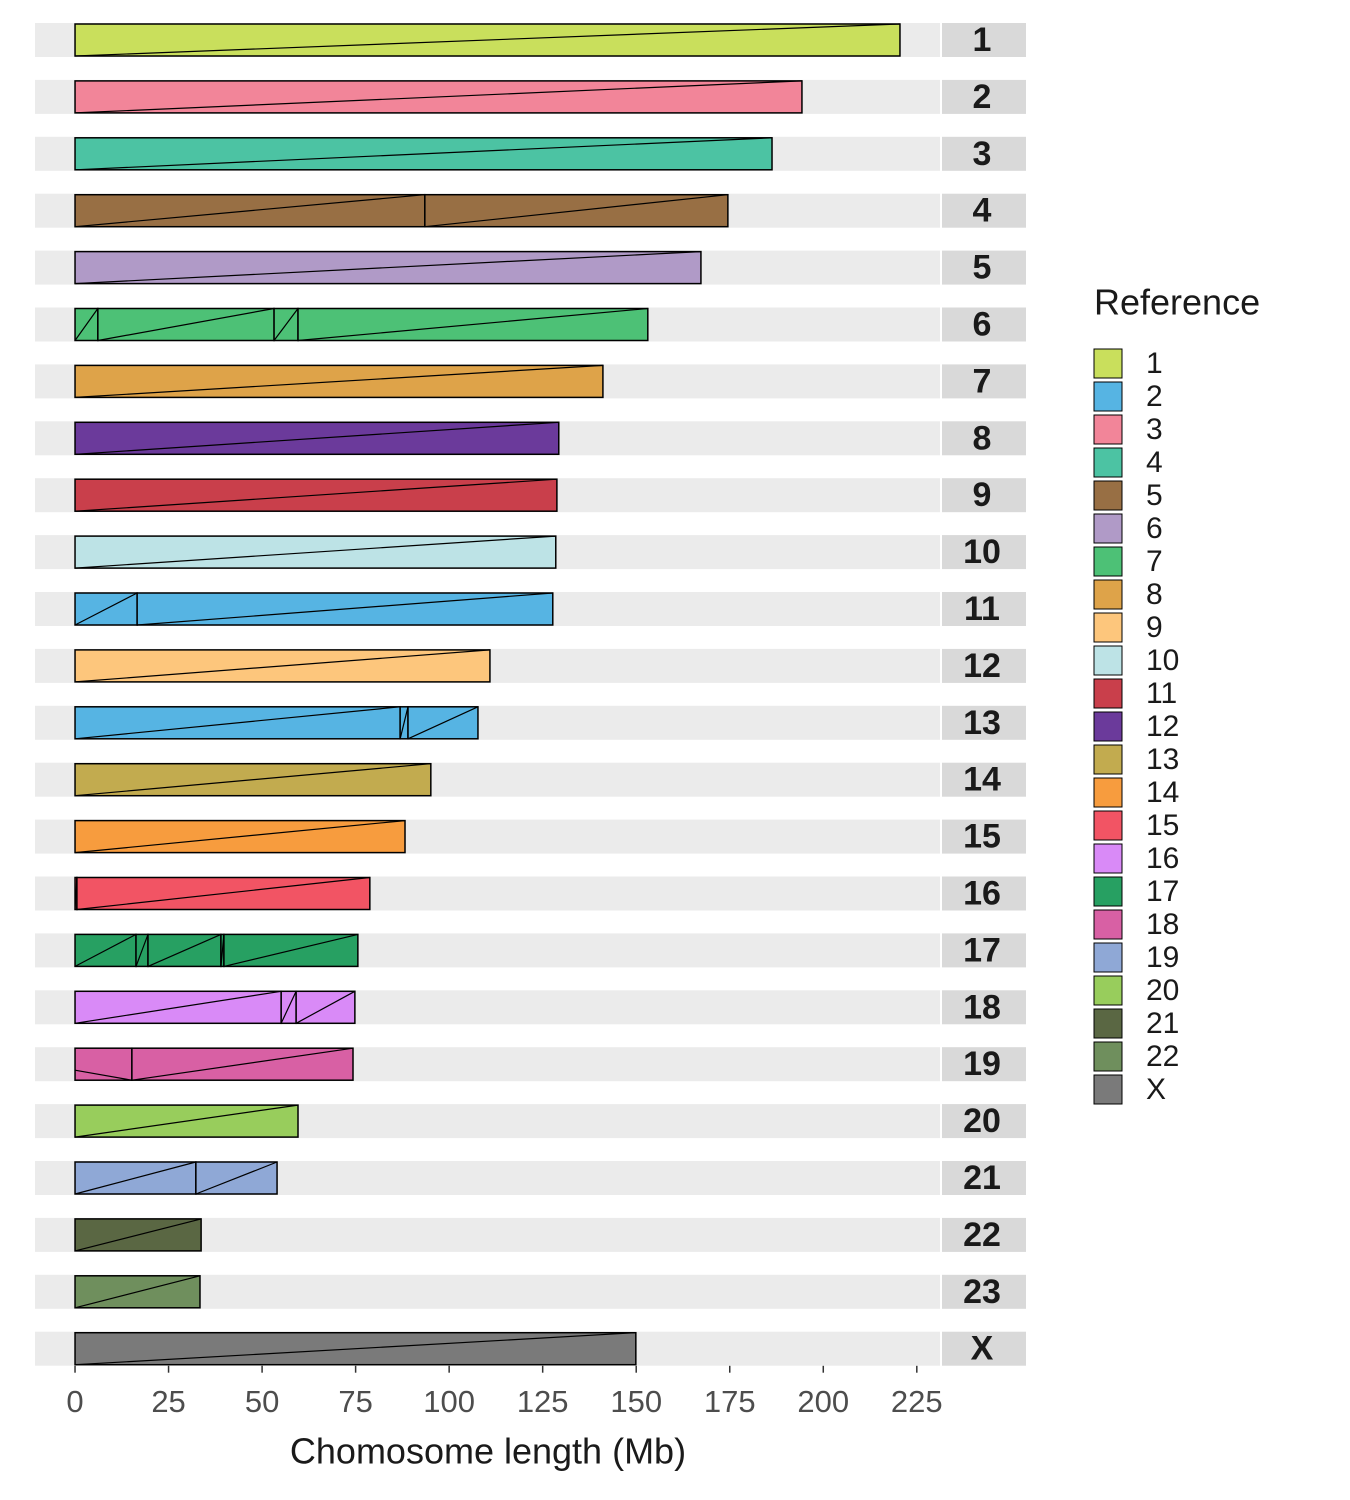  What do you see at coordinates (1154, 594) in the screenshot?
I see `legend-label: 8` at bounding box center [1154, 594].